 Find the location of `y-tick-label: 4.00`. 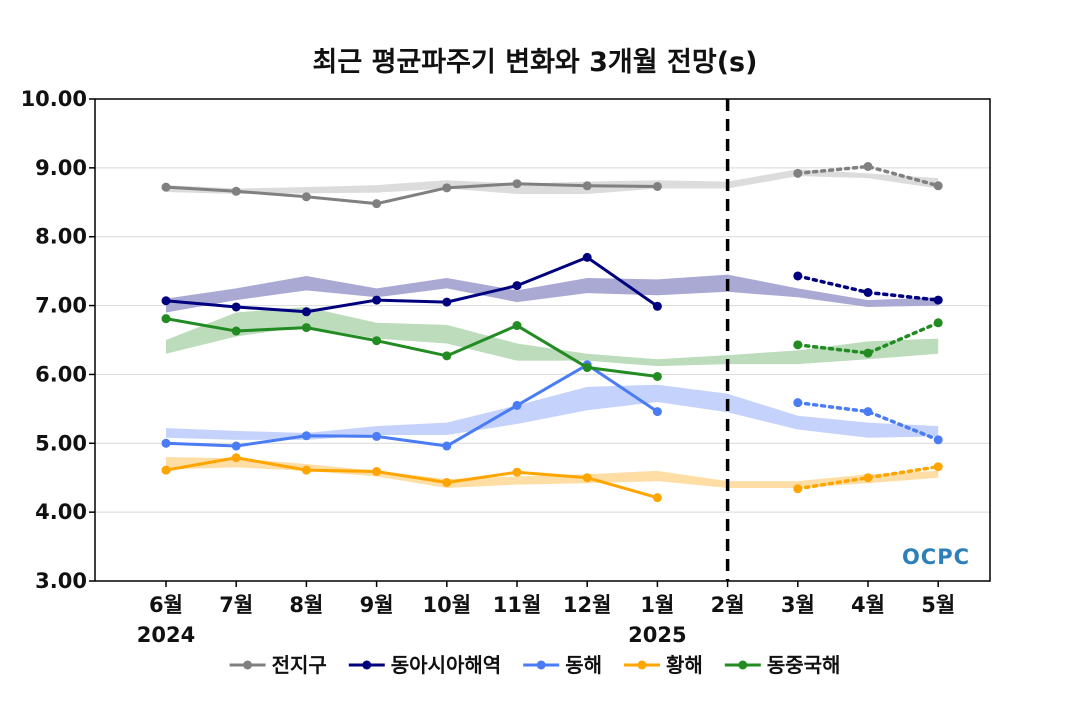

y-tick-label: 4.00 is located at coordinates (61, 512).